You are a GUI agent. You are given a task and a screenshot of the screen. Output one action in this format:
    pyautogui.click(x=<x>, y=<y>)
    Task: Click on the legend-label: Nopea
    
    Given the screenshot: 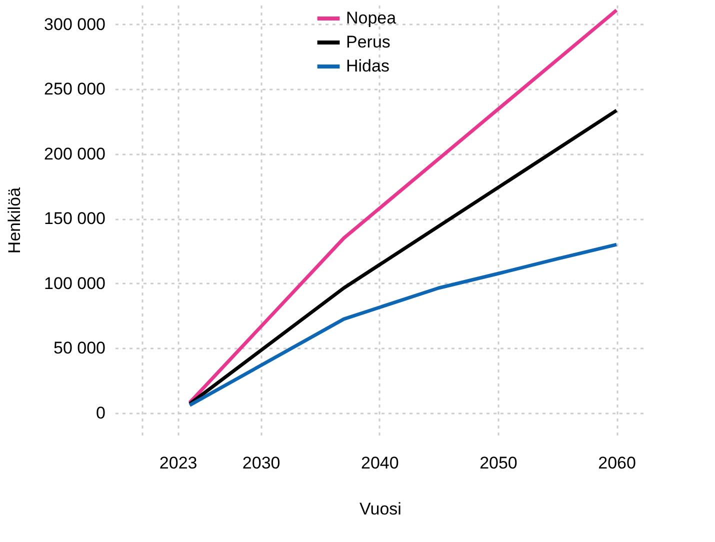 What is the action you would take?
    pyautogui.click(x=371, y=18)
    